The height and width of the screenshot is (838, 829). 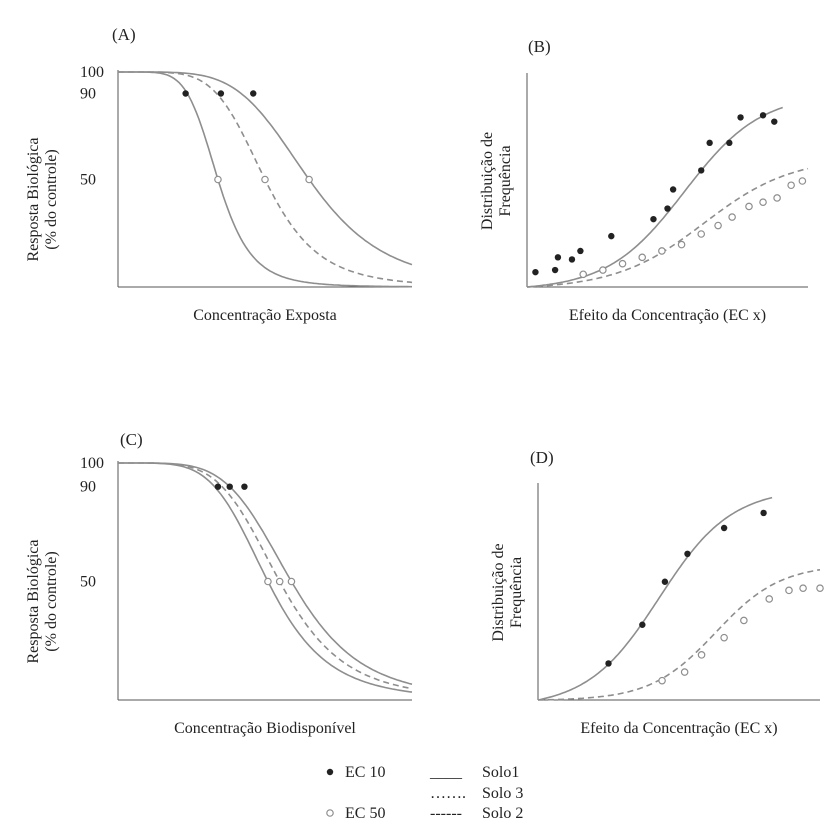 I want to click on legend-line-sample-dashed: ------, so click(x=446, y=813).